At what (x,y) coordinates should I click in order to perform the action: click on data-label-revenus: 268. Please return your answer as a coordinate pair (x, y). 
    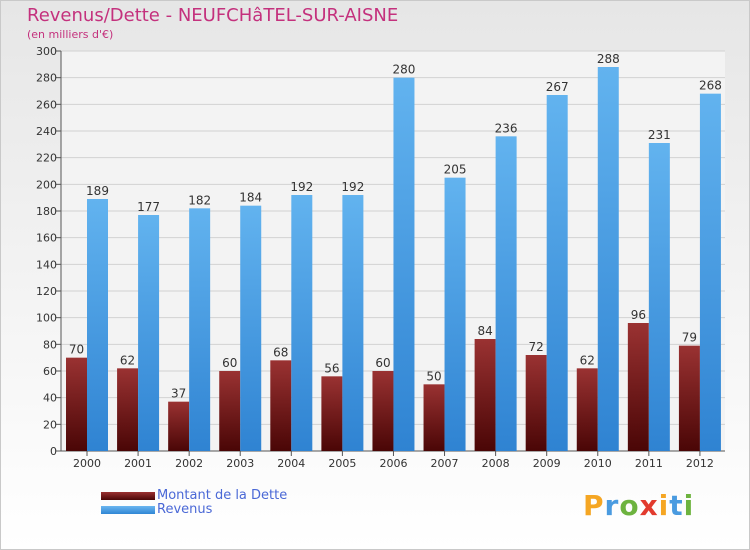
    Looking at the image, I should click on (710, 86).